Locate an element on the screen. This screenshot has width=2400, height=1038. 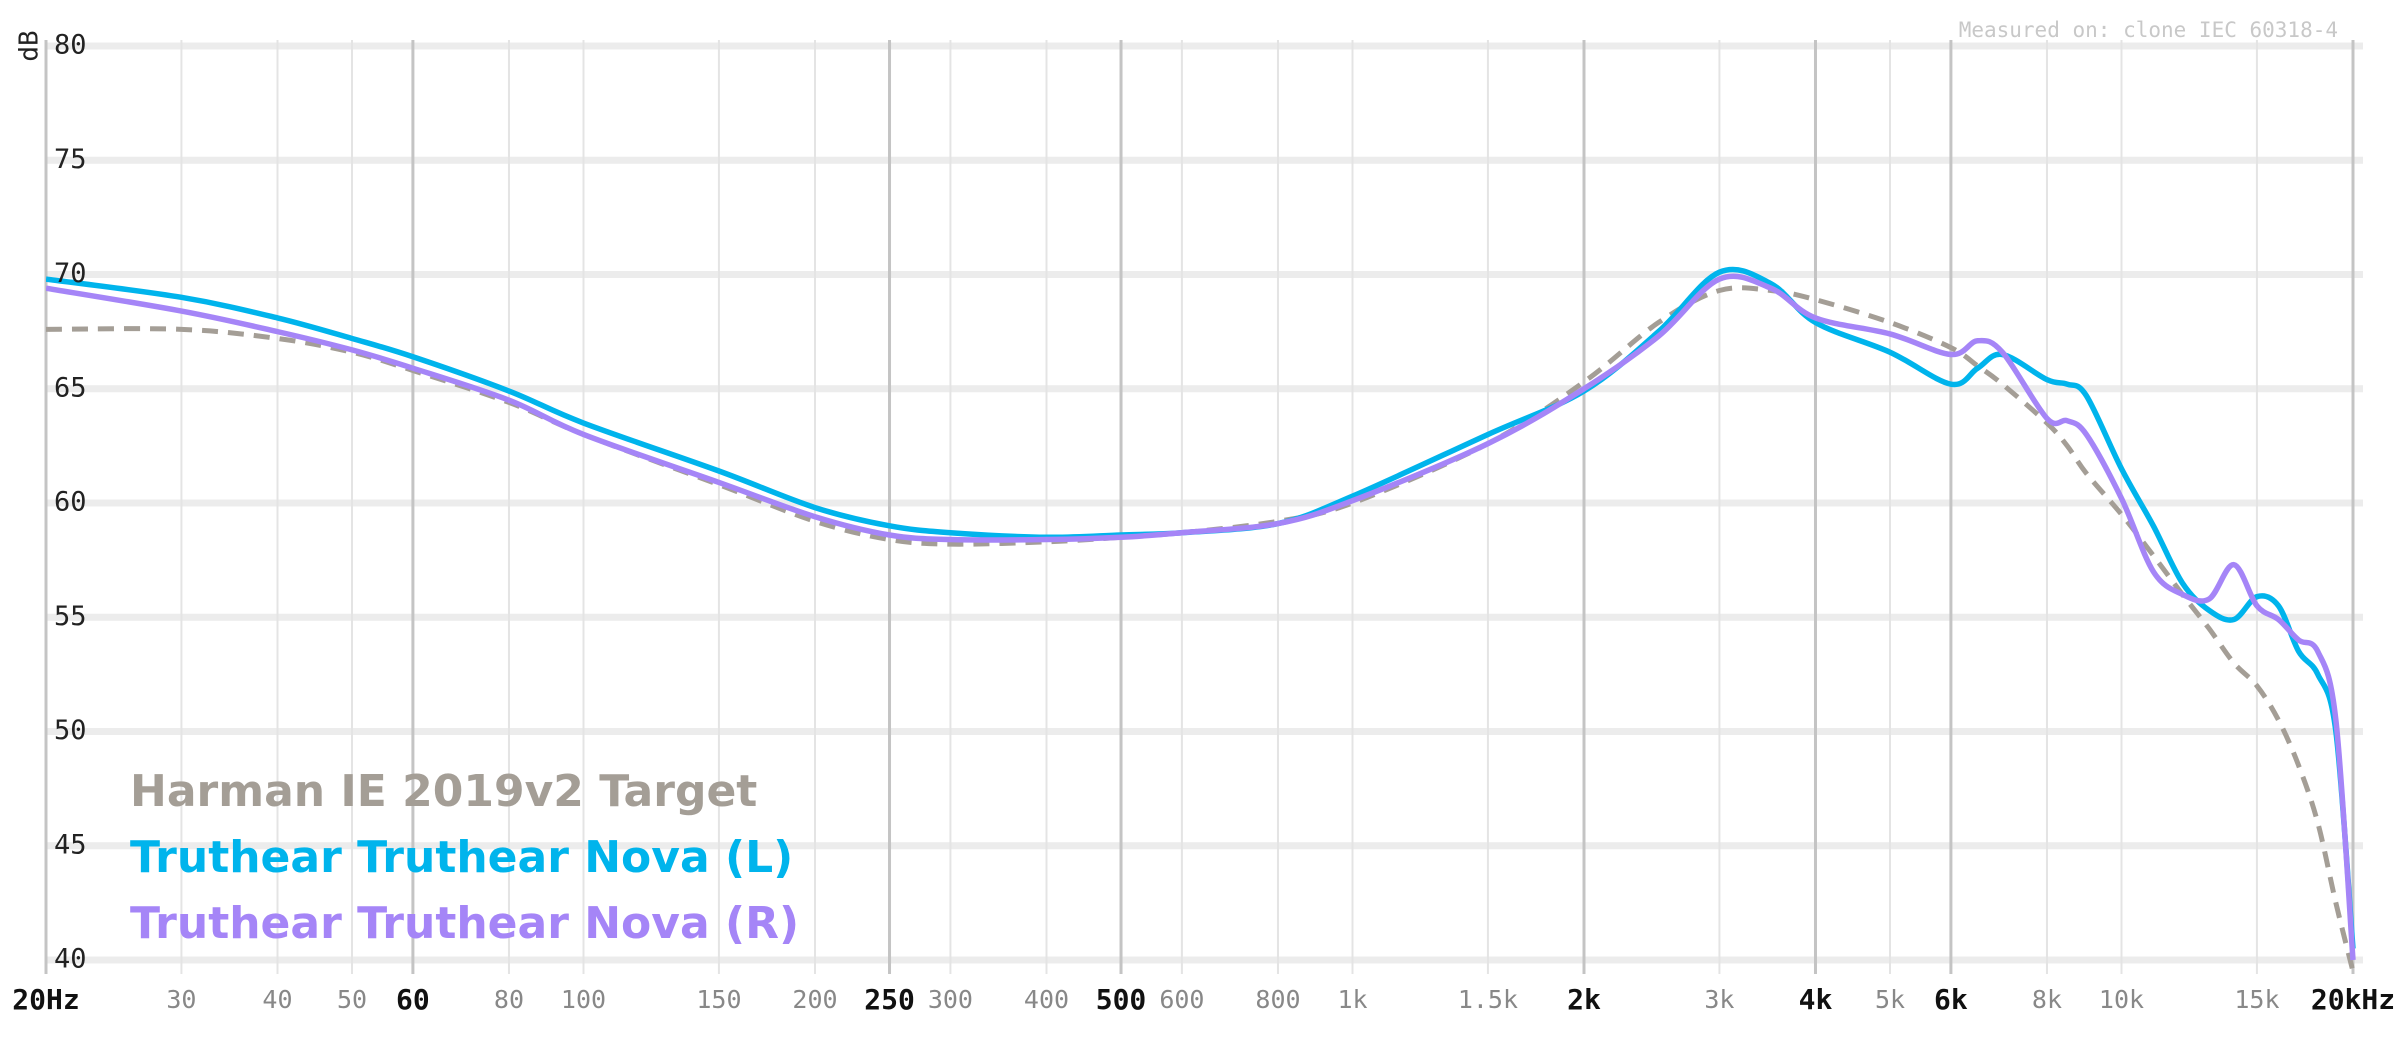
legend-entry: Truthear Truthear Nova (L) is located at coordinates (461, 857).